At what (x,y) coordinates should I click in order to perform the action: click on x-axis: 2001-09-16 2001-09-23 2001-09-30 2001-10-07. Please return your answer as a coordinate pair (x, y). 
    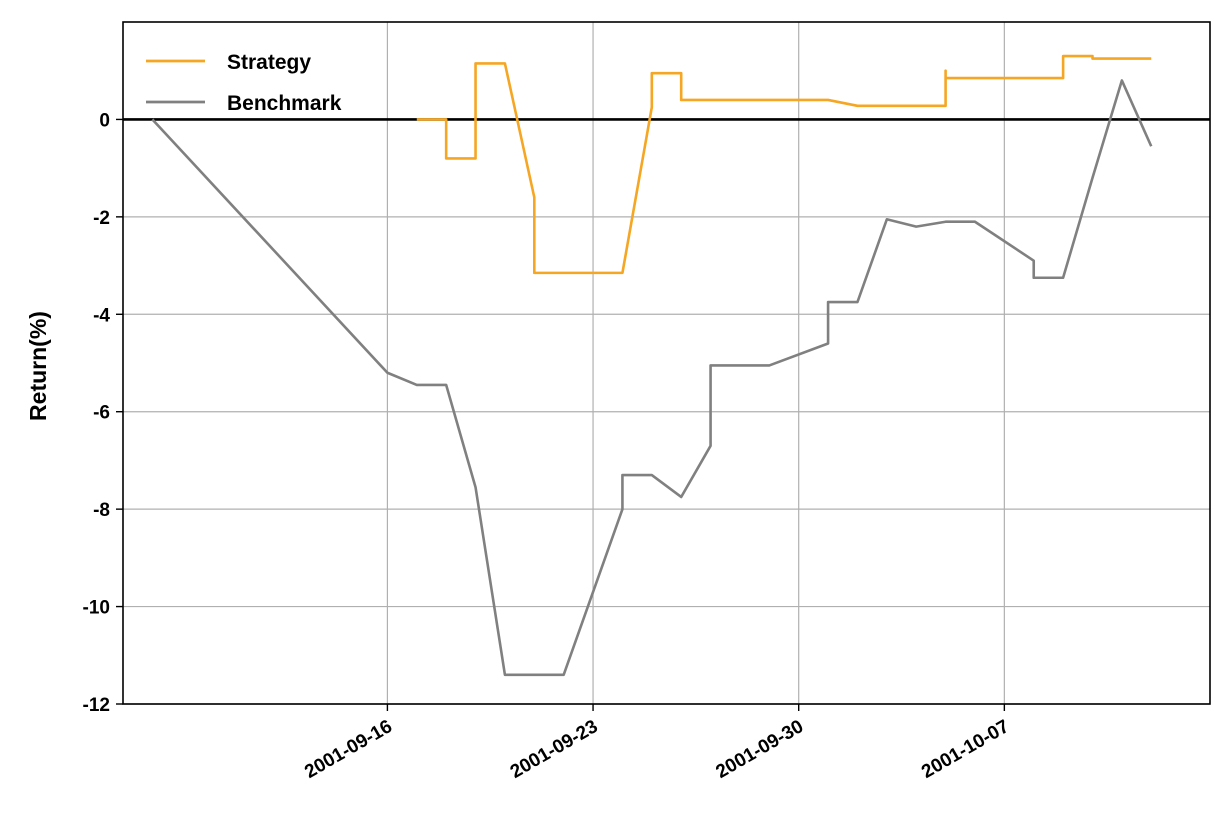
    Looking at the image, I should click on (657, 743).